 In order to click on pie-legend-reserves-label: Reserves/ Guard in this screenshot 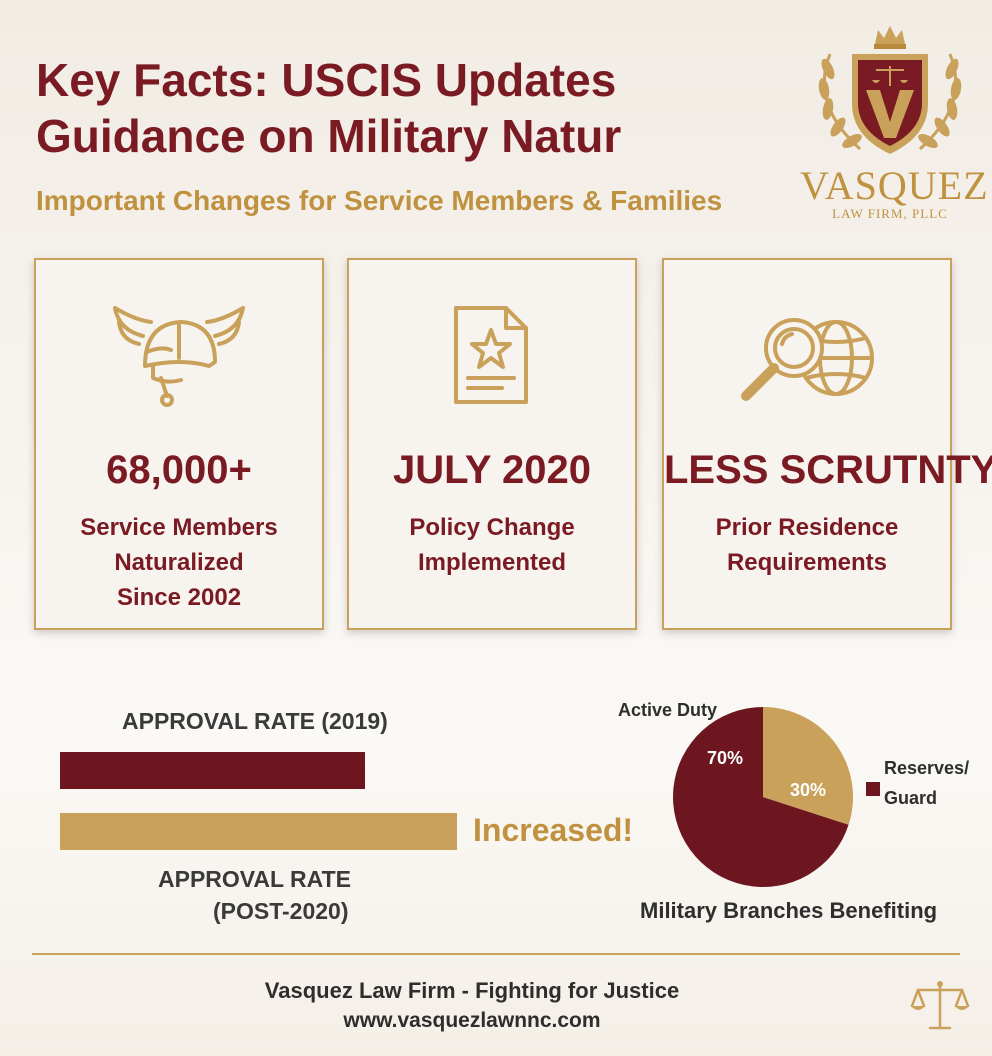, I will do `click(927, 783)`.